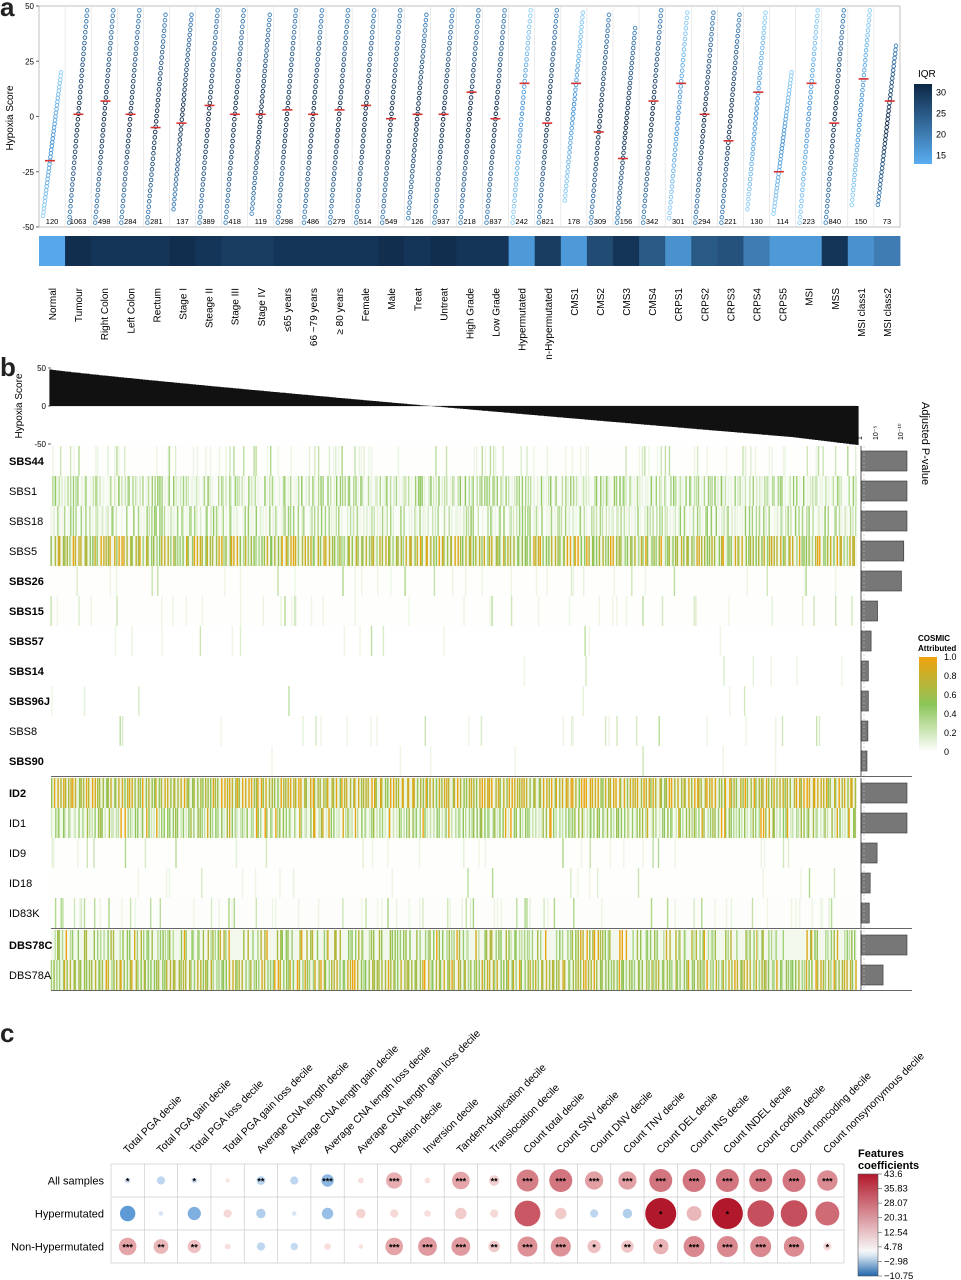  I want to click on signature-label: ID1, so click(17, 824).